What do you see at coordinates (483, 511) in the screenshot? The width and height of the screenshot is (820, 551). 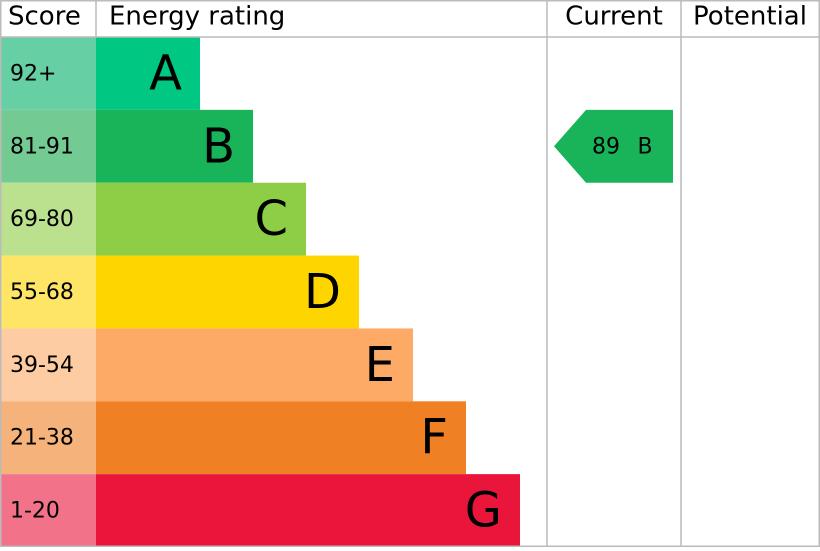 I see `band-letter: G` at bounding box center [483, 511].